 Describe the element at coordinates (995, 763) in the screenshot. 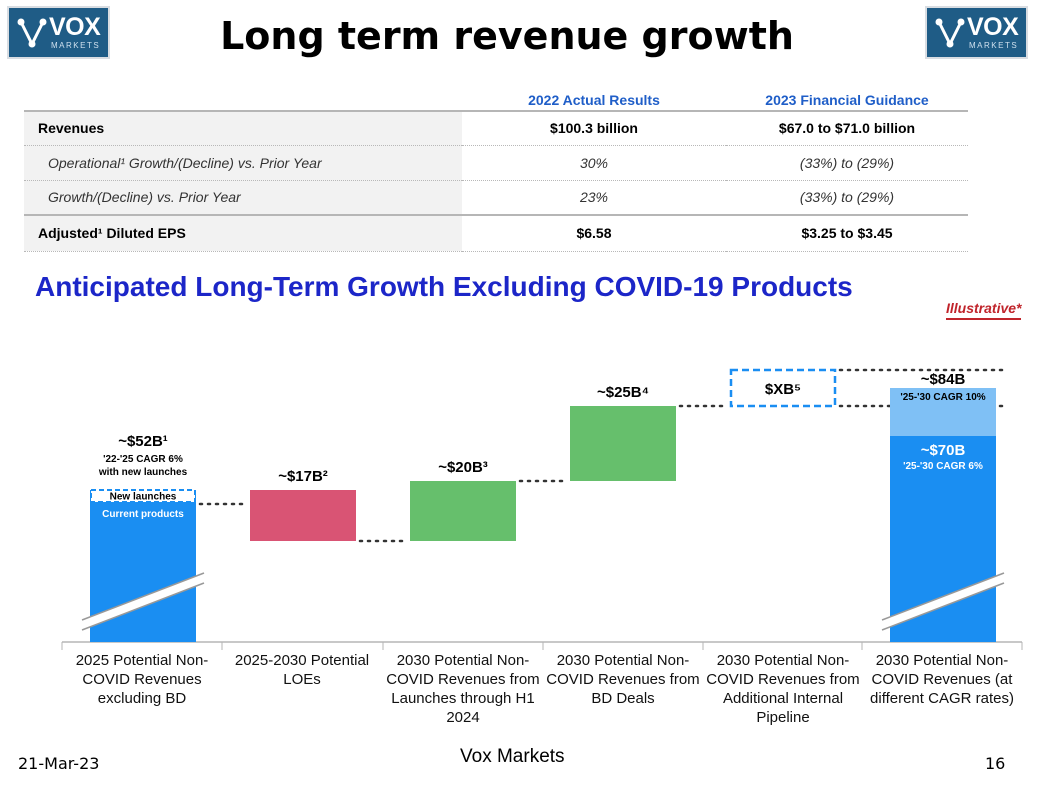

I see `page-number: 16` at that location.